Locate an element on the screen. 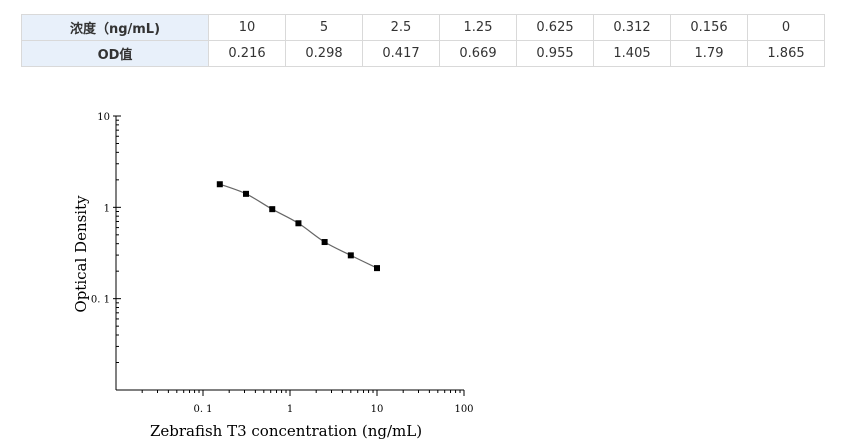 This screenshot has width=860, height=445. x-tick-label: 100 is located at coordinates (463, 409).